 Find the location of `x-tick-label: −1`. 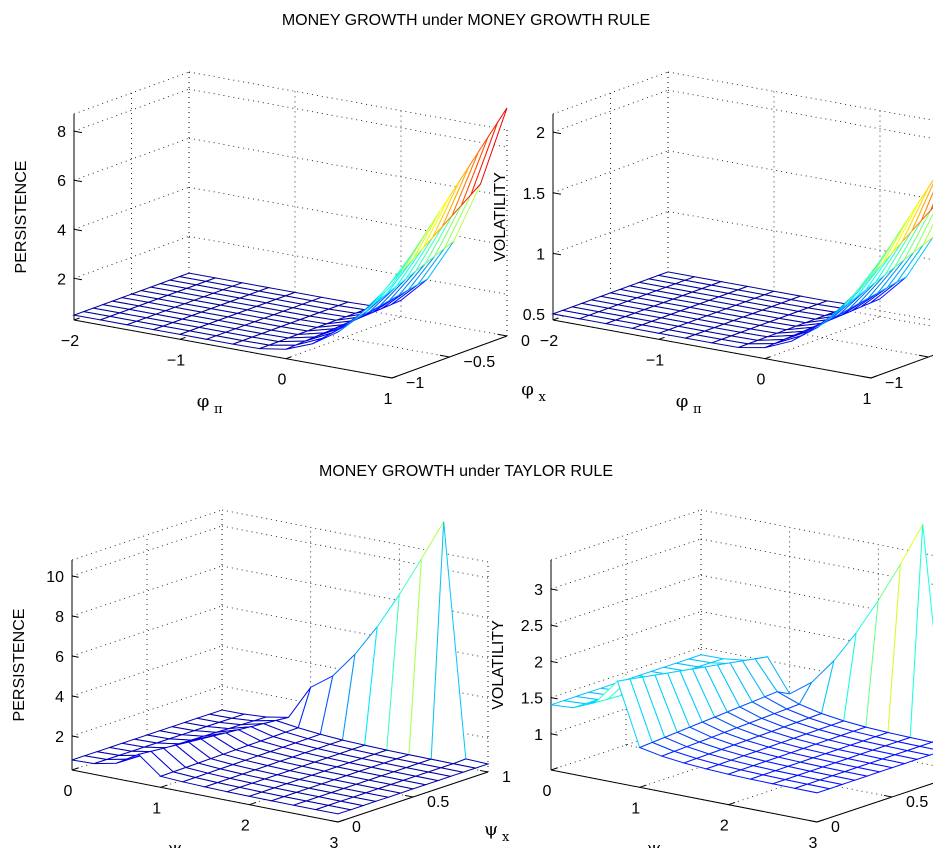

x-tick-label: −1 is located at coordinates (176, 360).